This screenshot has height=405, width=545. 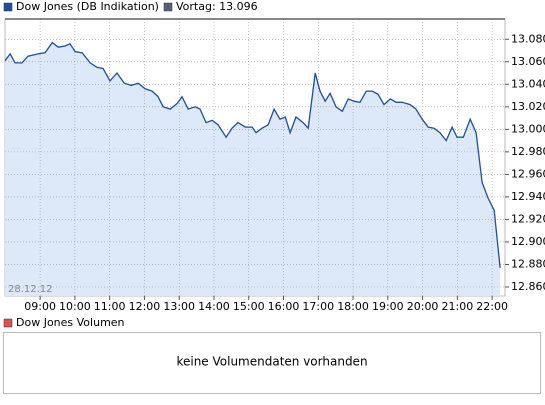 What do you see at coordinates (30, 289) in the screenshot?
I see `date-label: 28.12.12` at bounding box center [30, 289].